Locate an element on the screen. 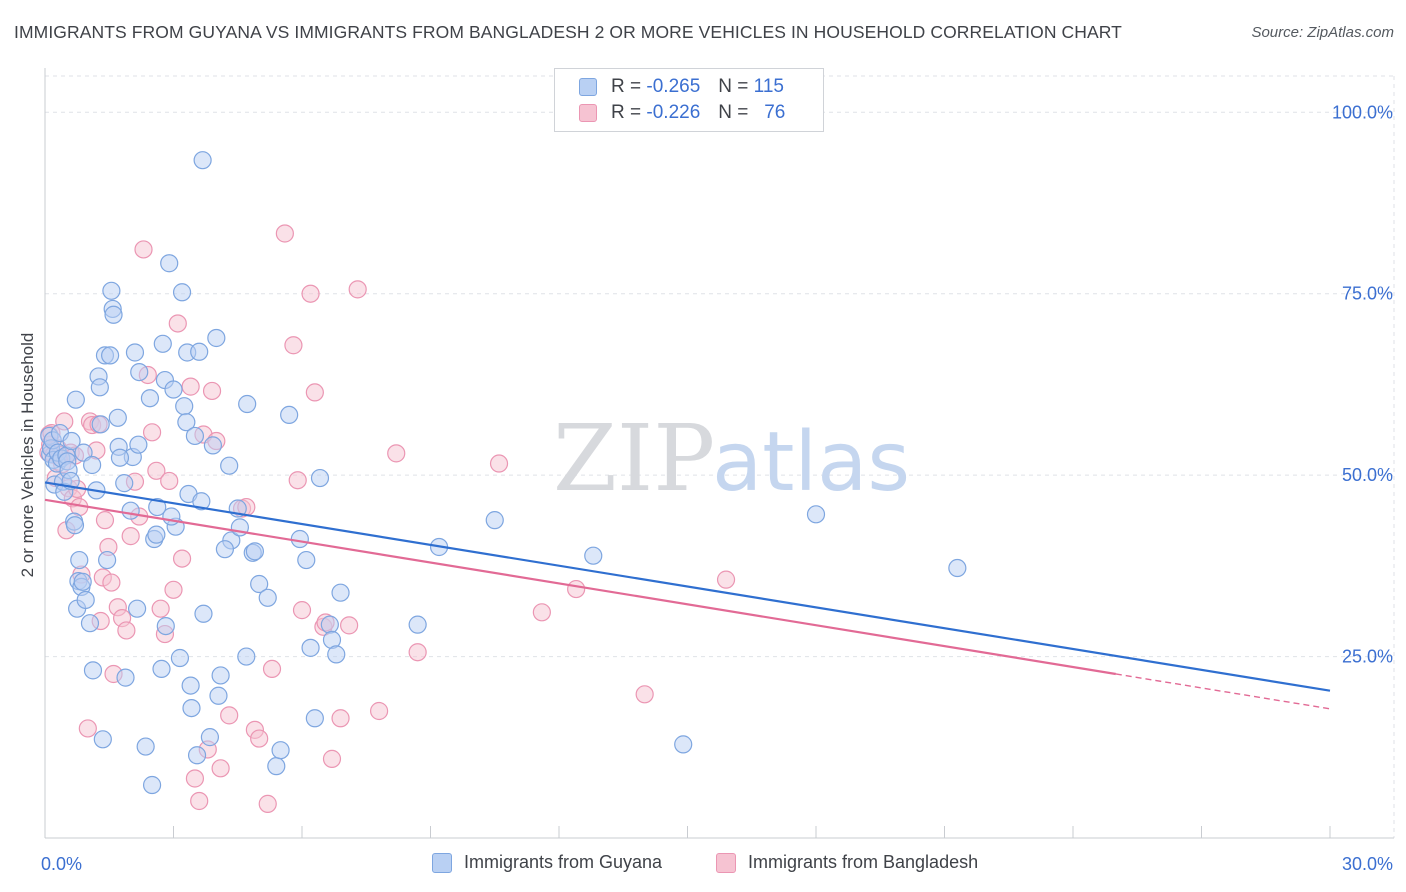 This screenshot has width=1406, height=892. y-axis-label: 2 or more Vehicles in Household is located at coordinates (27, 455).